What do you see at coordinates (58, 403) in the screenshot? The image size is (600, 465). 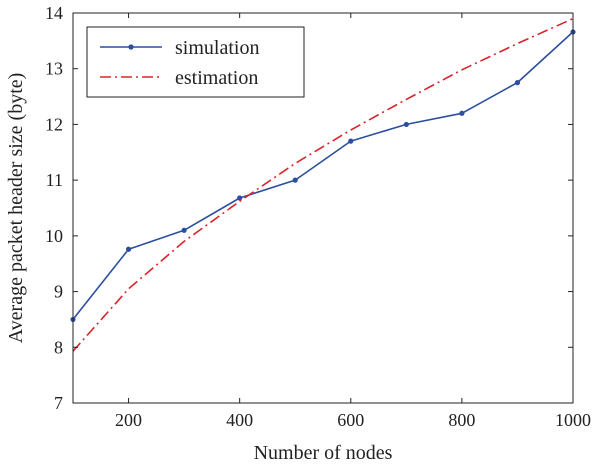 I see `y-tick-label: 7` at bounding box center [58, 403].